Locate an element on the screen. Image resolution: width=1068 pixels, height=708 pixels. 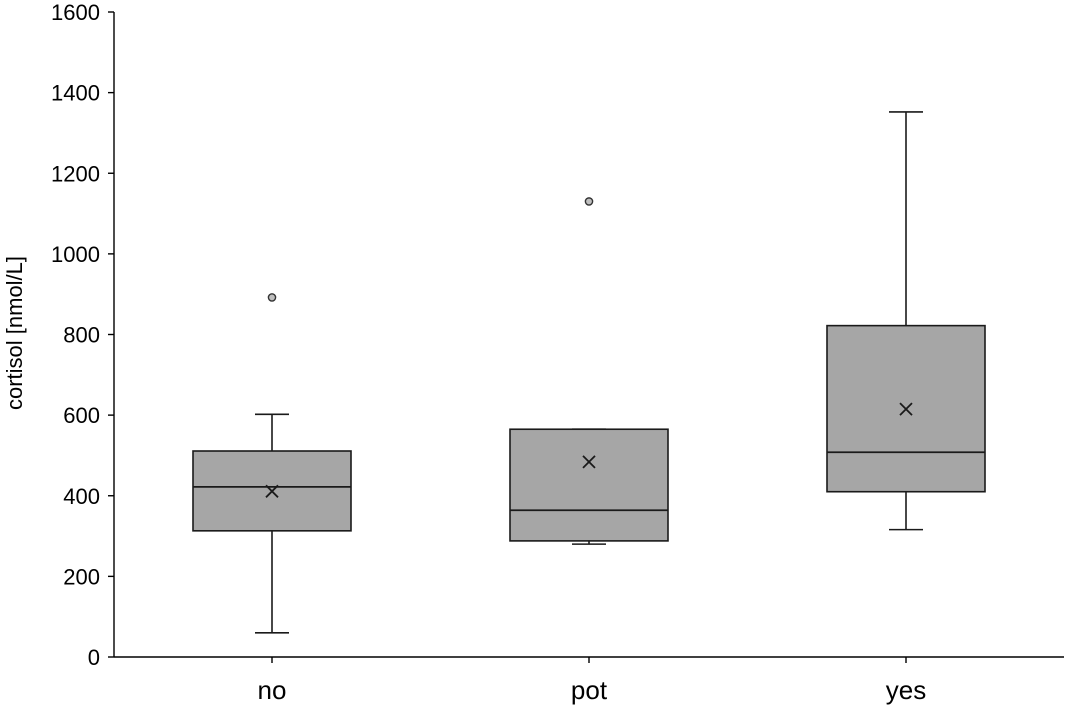
x-tick-label: pot is located at coordinates (589, 690).